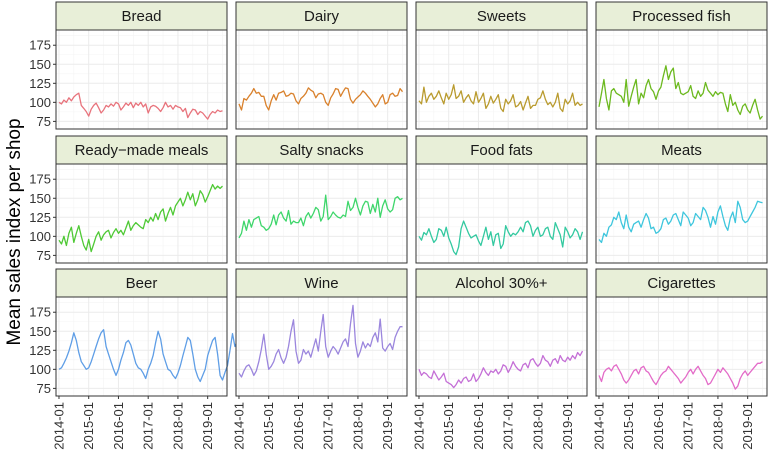 The width and height of the screenshot is (778, 458). I want to click on facet-title: Wine, so click(321, 283).